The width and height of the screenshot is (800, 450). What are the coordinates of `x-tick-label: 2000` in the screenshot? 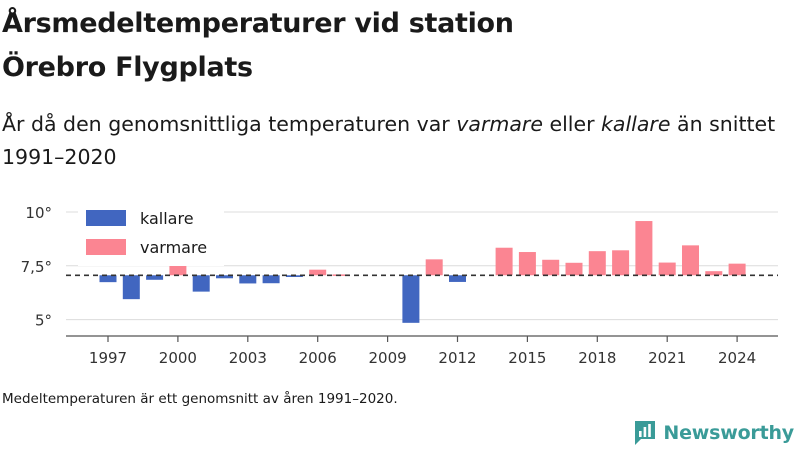 It's located at (178, 358).